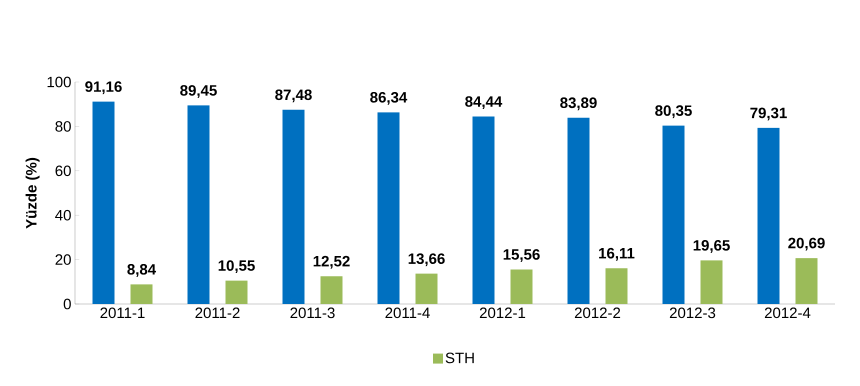 The width and height of the screenshot is (860, 386). I want to click on data-label: 16,11, so click(616, 254).